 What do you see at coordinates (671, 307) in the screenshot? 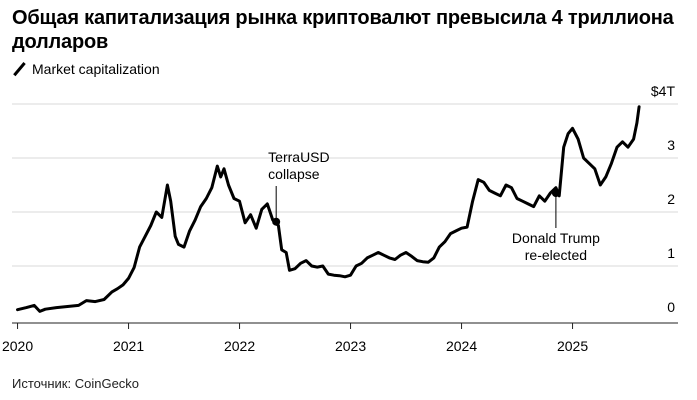
I see `y-tick-label: 0` at bounding box center [671, 307].